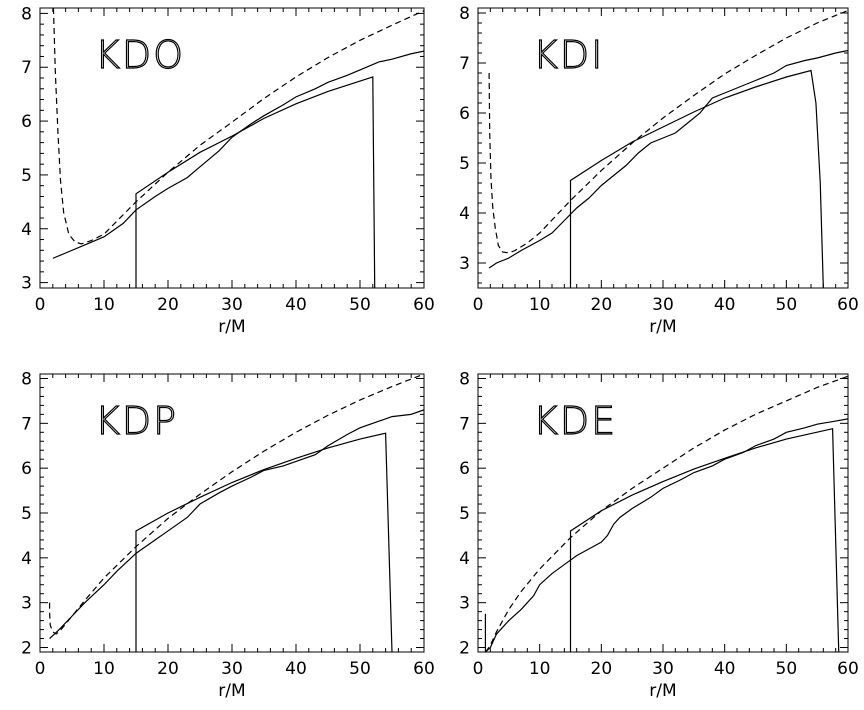 The height and width of the screenshot is (710, 864). I want to click on panel-title: KDO, so click(140, 55).